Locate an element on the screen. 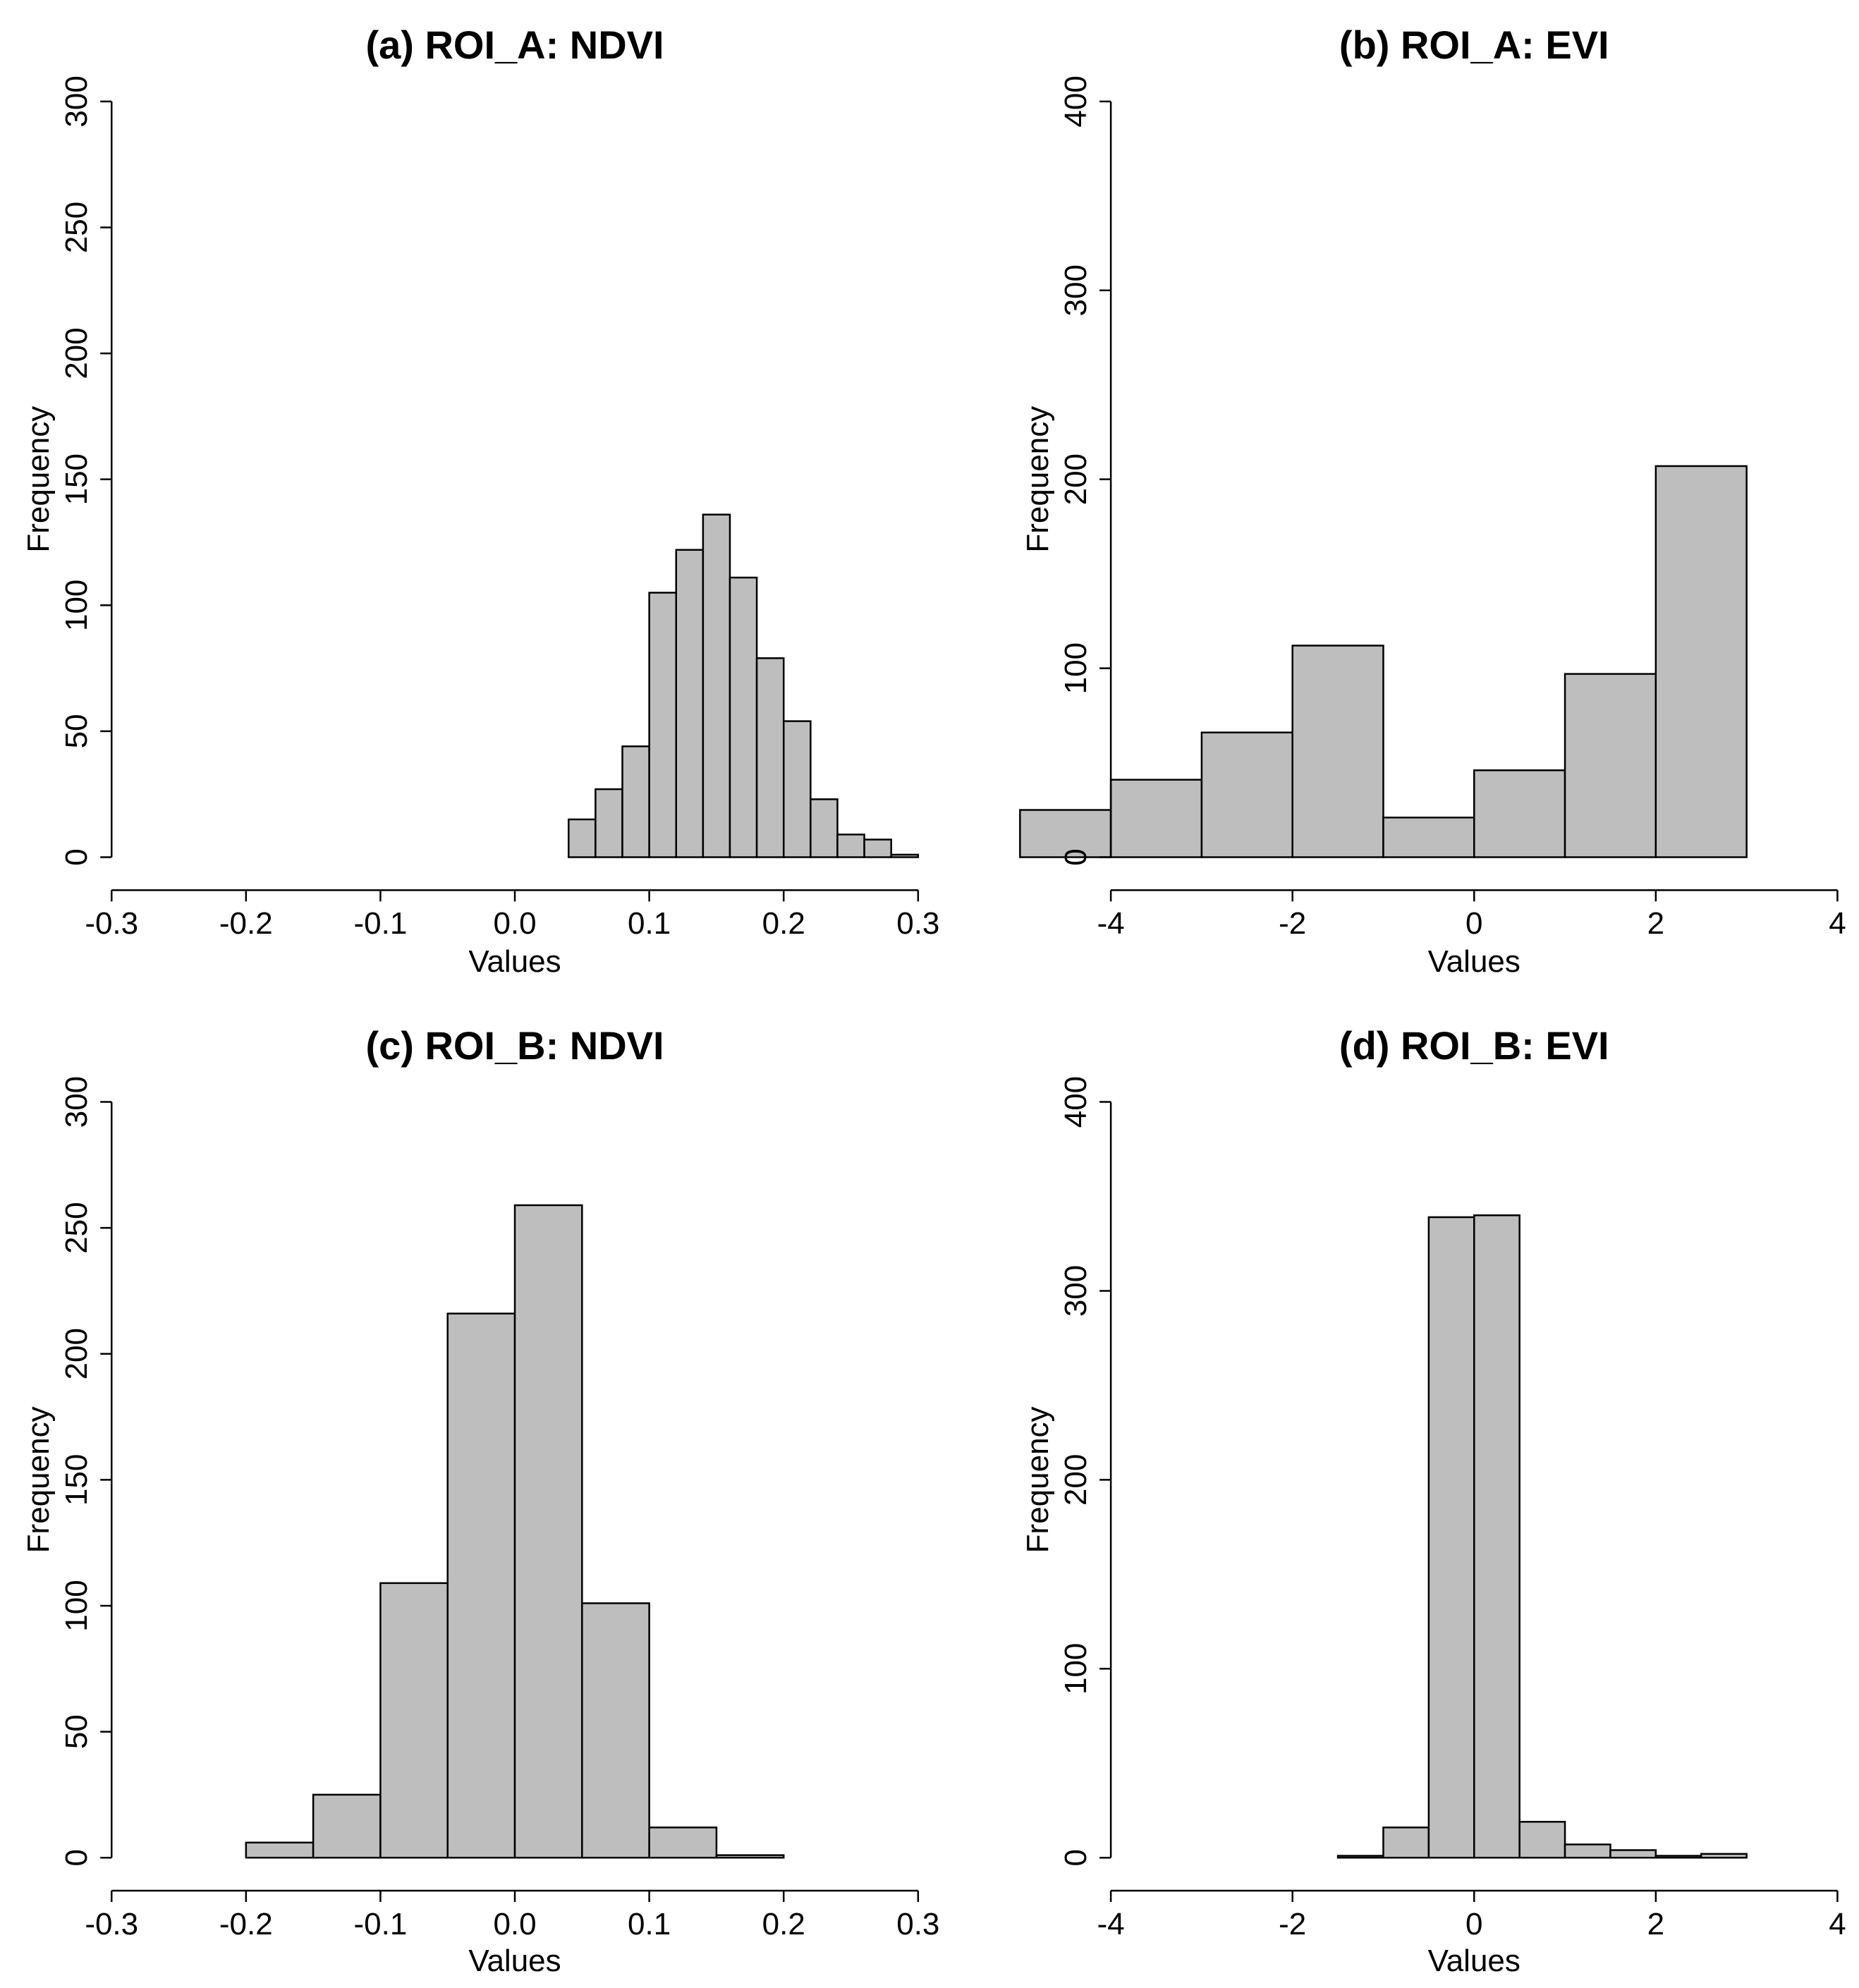 The image size is (1859, 1988). x-tick-label: -0.2 is located at coordinates (246, 923).